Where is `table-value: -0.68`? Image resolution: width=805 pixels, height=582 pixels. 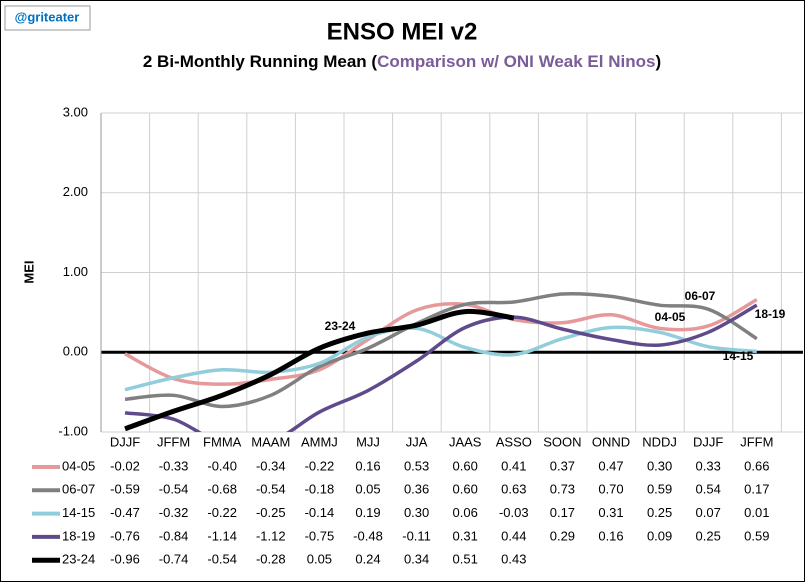 table-value: -0.68 is located at coordinates (222, 489).